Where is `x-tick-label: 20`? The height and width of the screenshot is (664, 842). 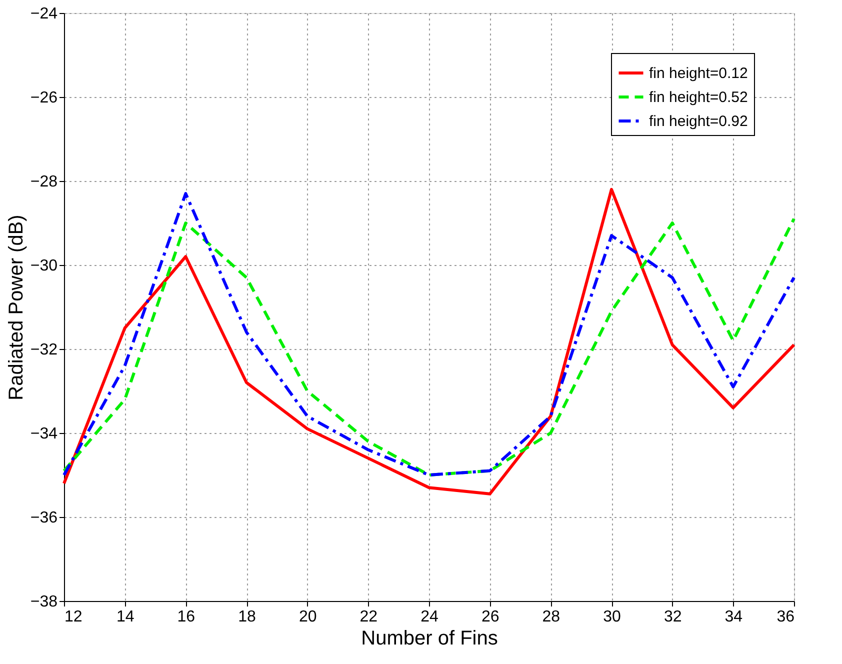 x-tick-label: 20 is located at coordinates (307, 617).